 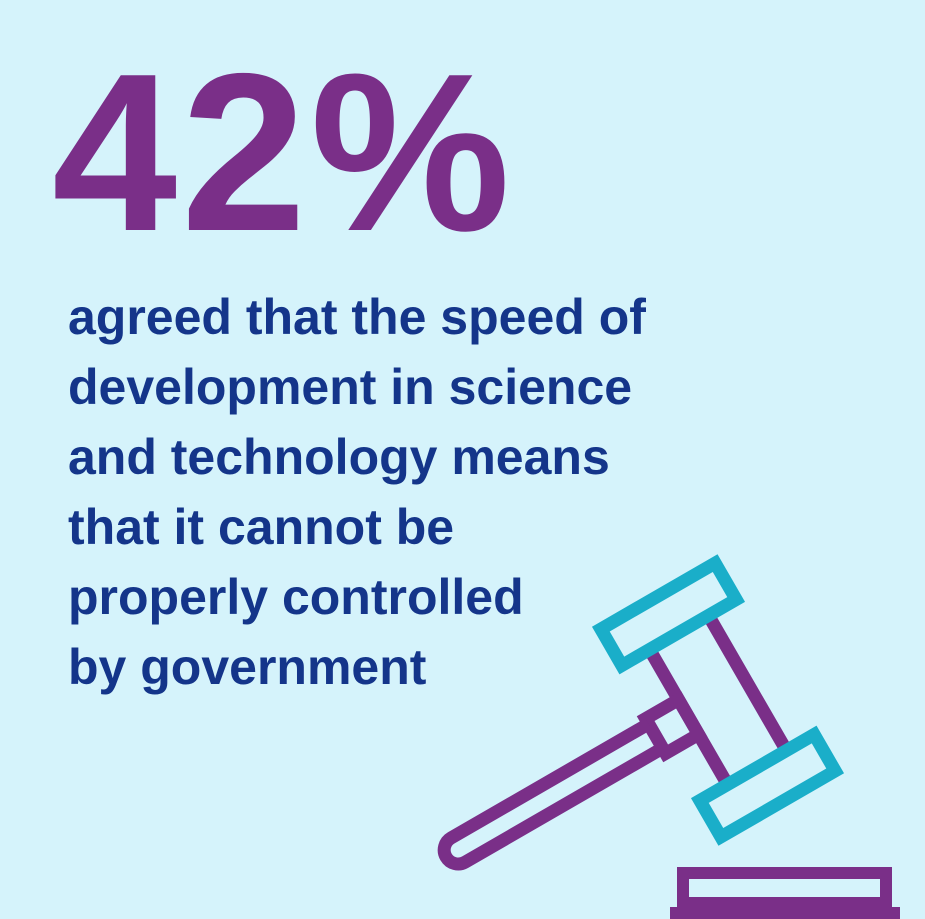 I want to click on caption-line: properly controlled, so click(x=296, y=597).